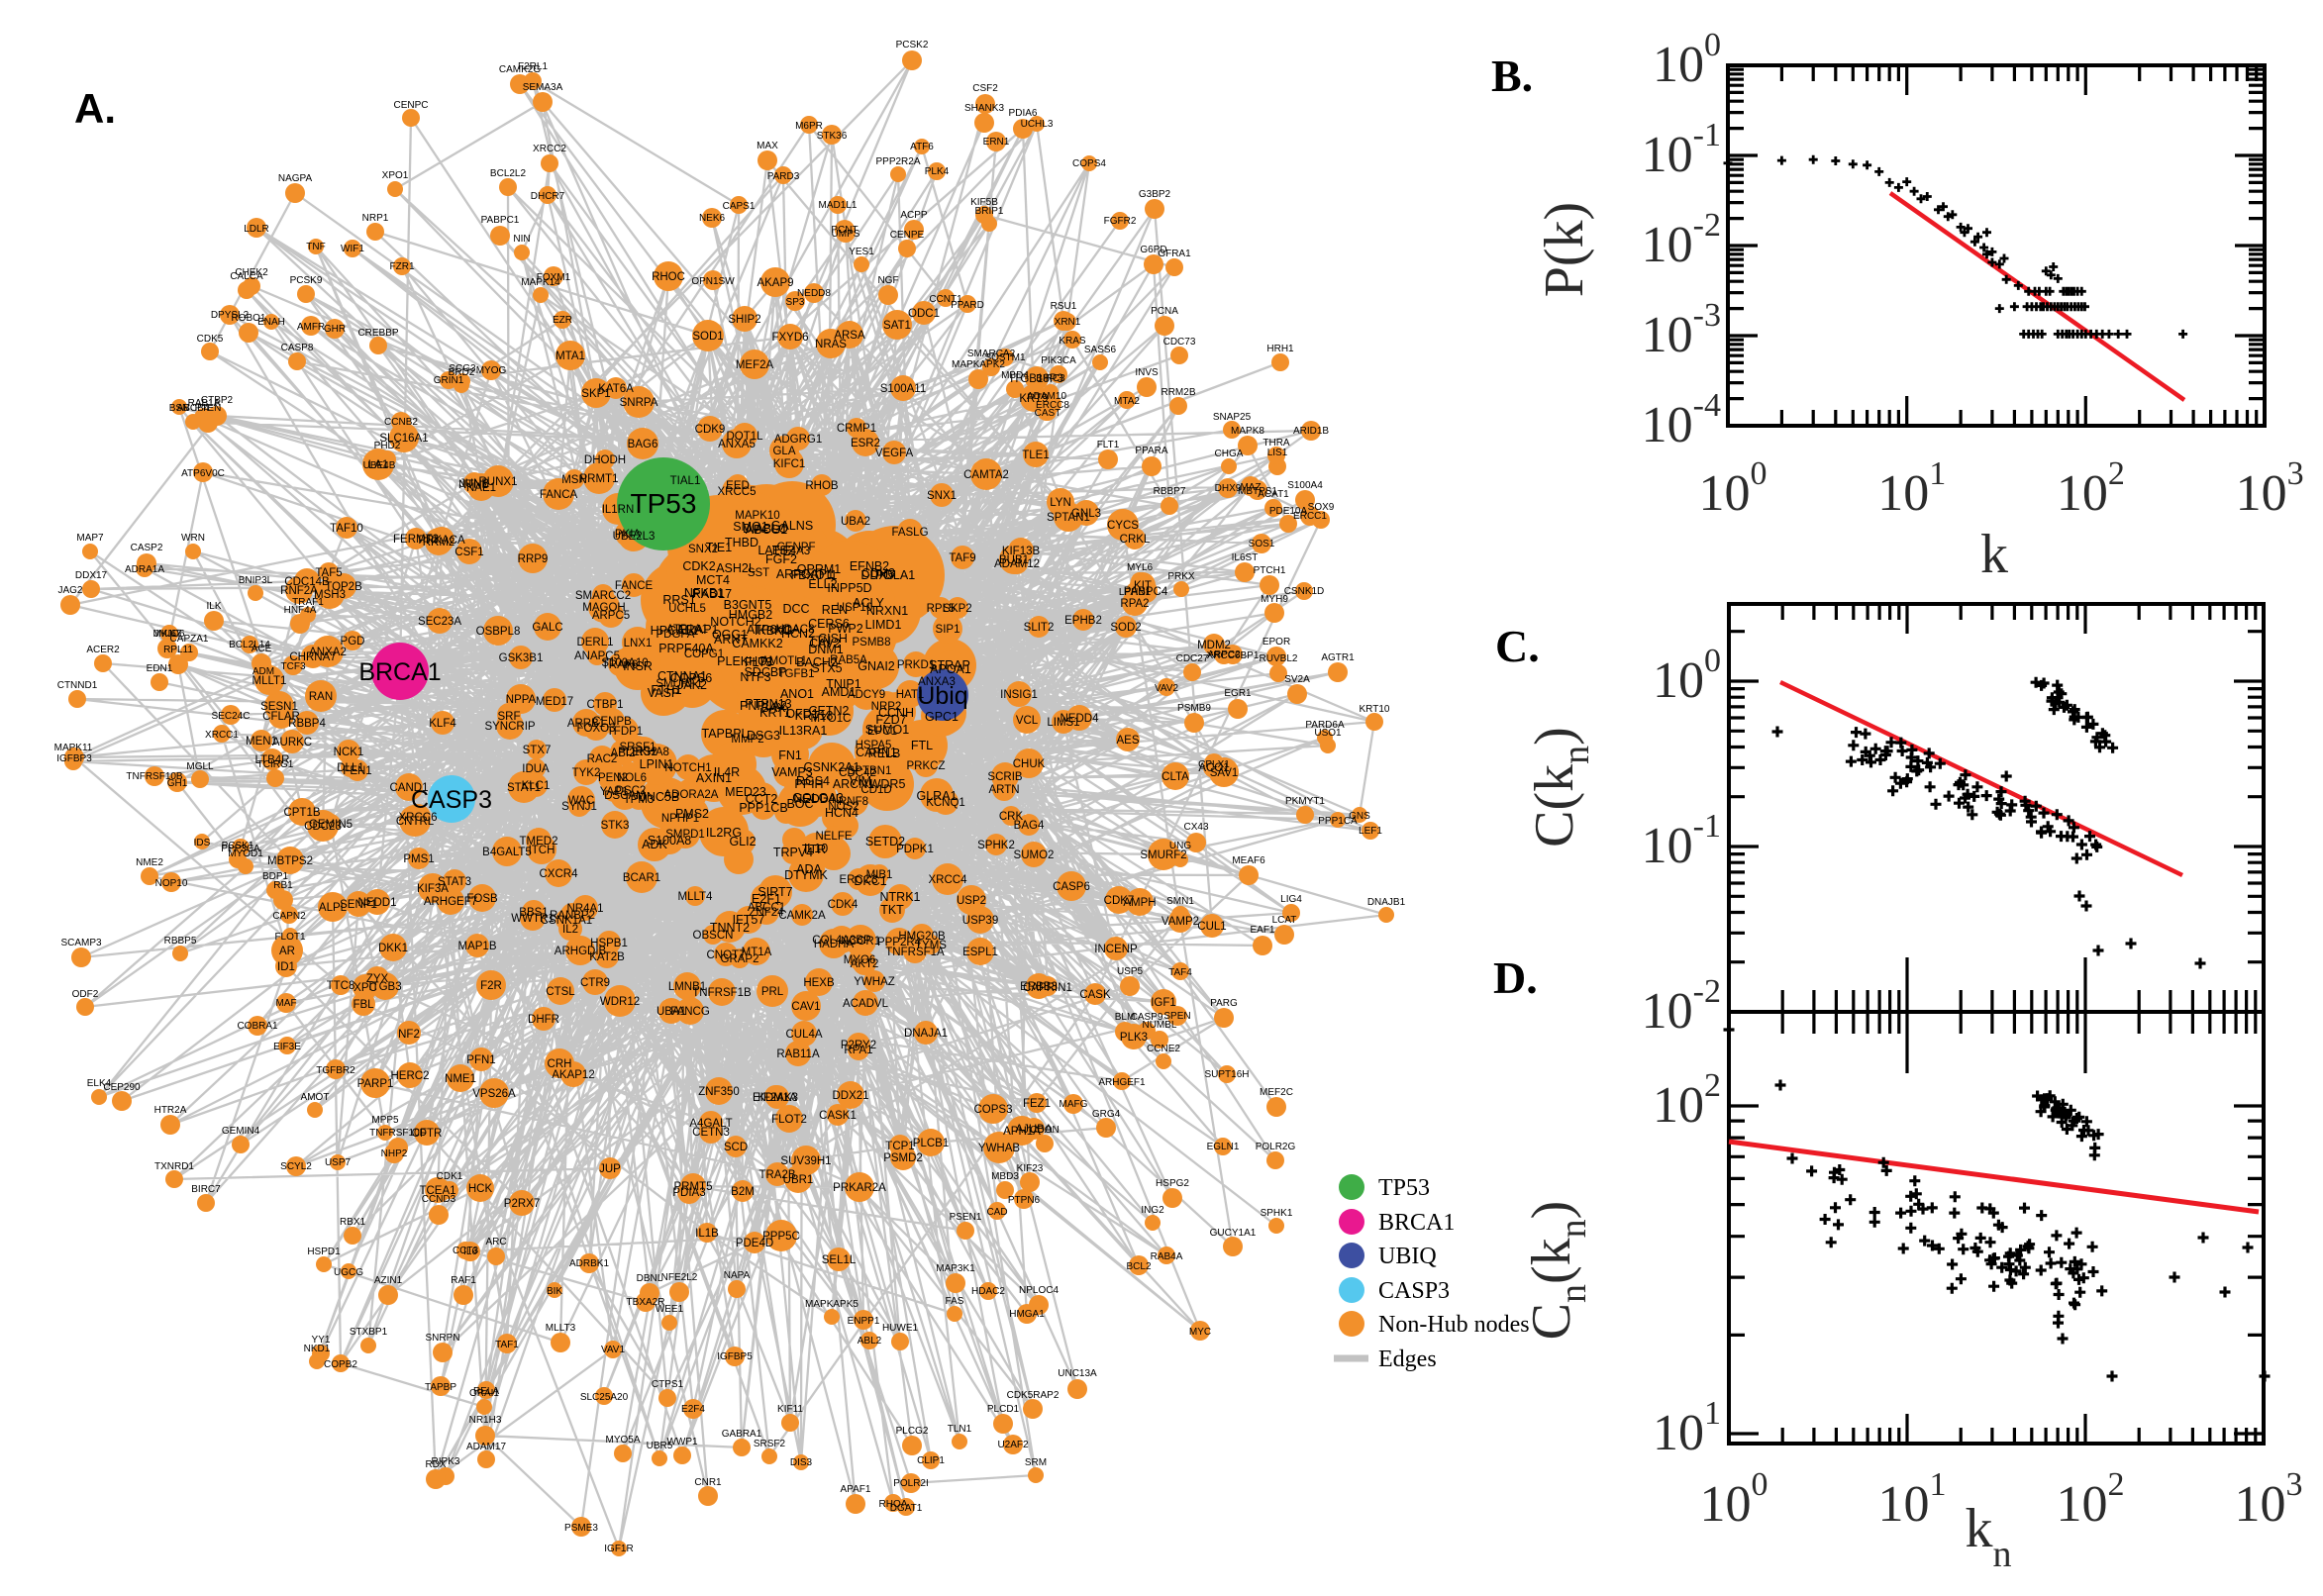 This screenshot has height=1596, width=2323. Describe the element at coordinates (875, 982) in the screenshot. I see `svg-text: YWHAZ` at that location.